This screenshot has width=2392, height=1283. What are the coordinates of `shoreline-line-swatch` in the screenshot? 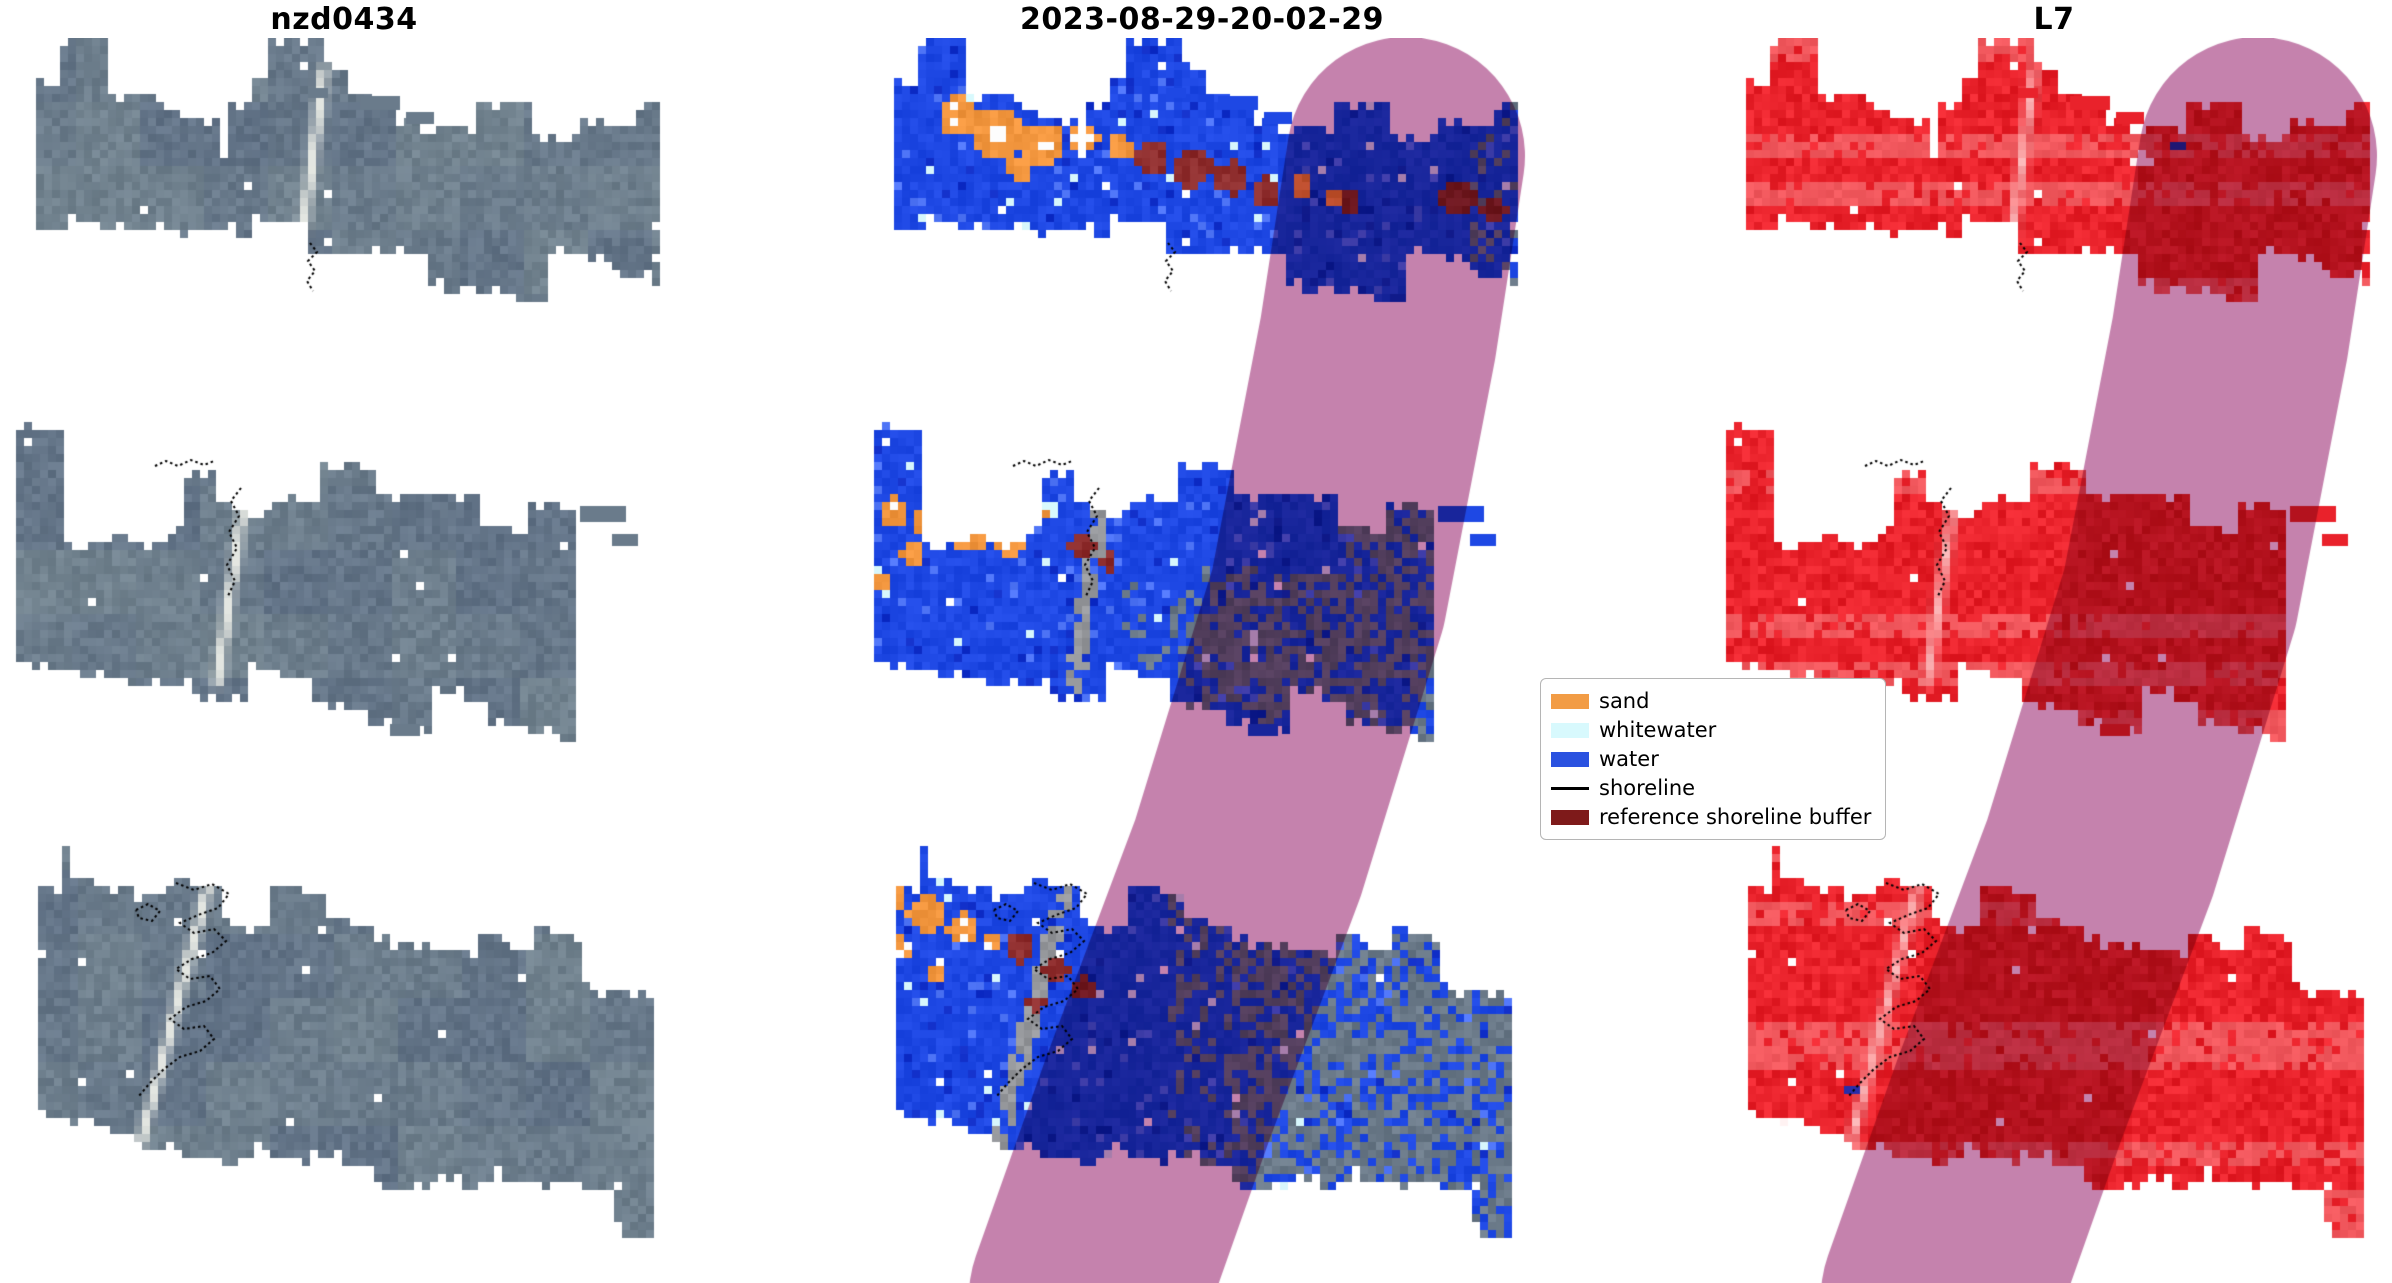 It's located at (1570, 788).